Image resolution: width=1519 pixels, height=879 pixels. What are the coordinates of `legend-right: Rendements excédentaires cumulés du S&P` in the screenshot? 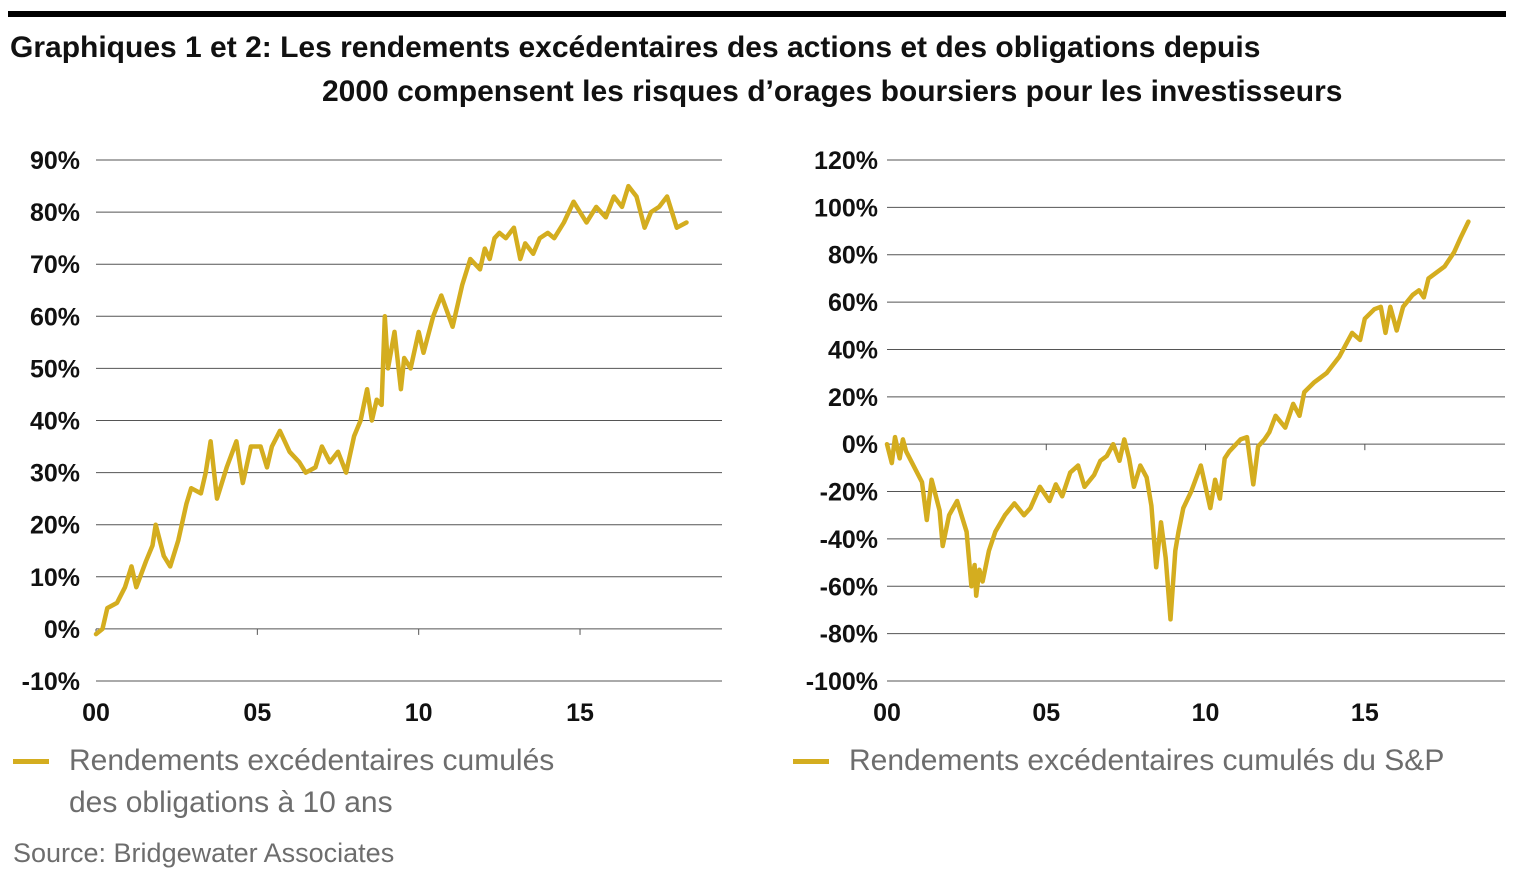 It's located at (1153, 762).